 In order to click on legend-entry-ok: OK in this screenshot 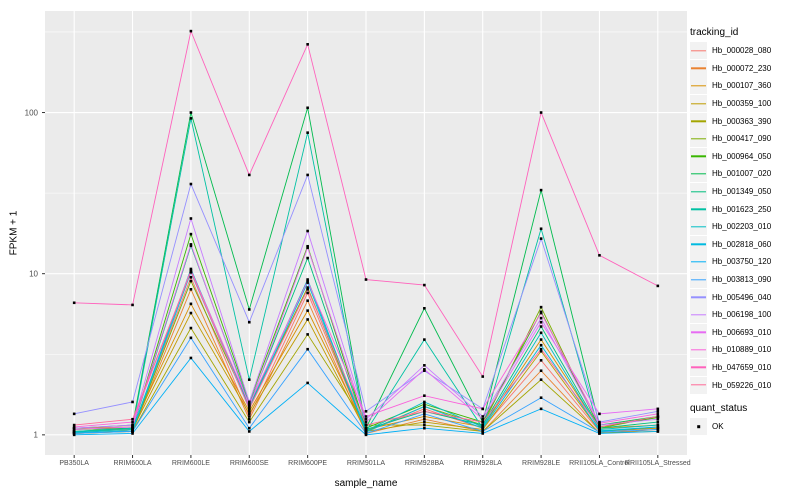, I will do `click(744, 427)`.